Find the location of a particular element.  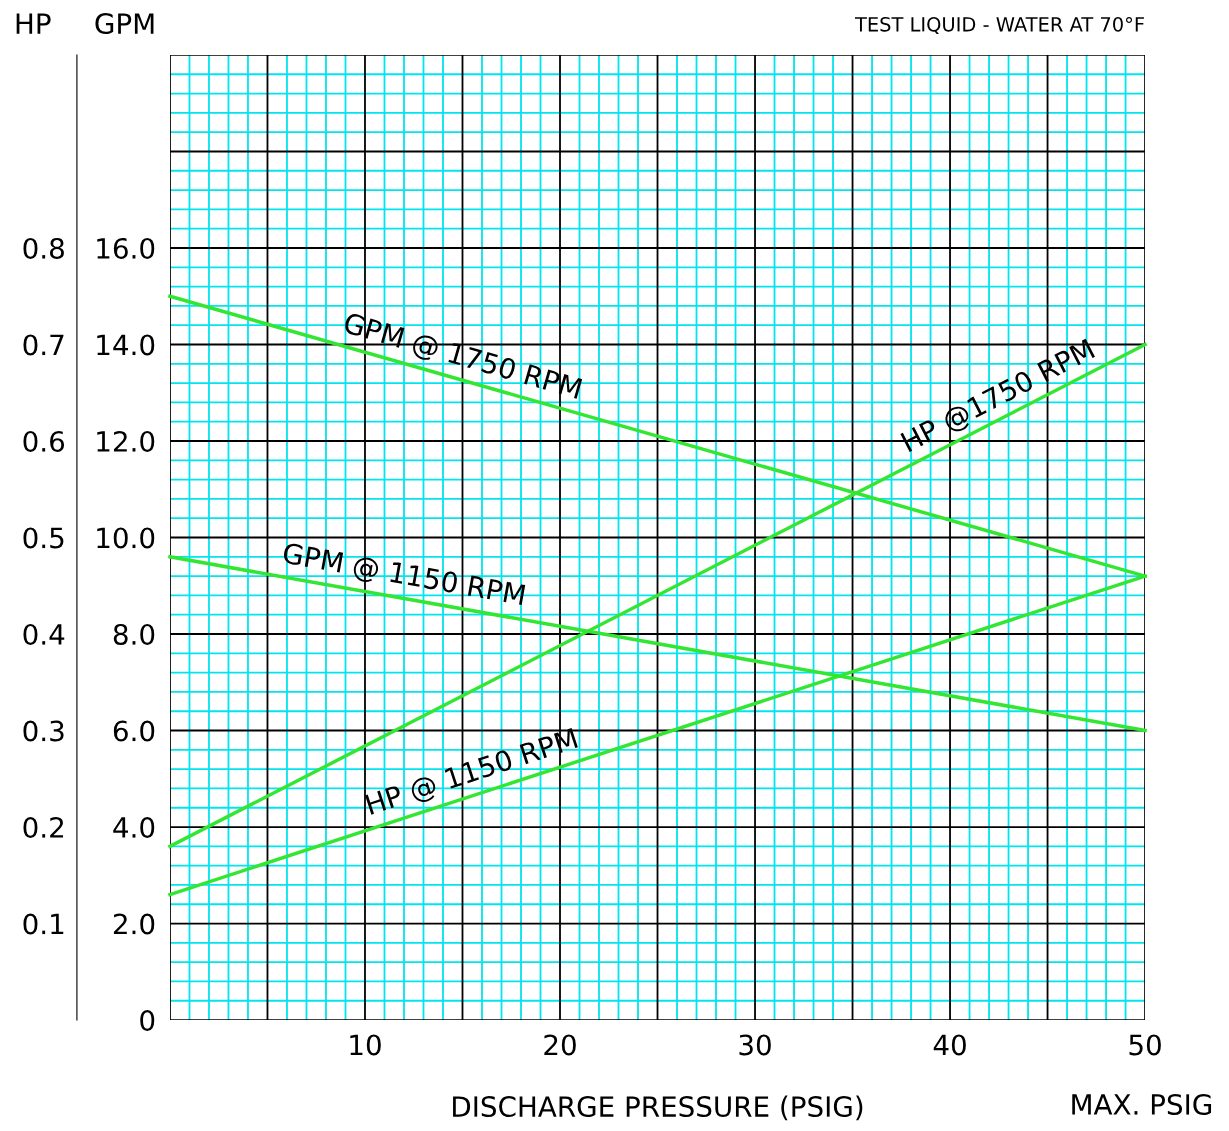

y2-axis-title: HP is located at coordinates (33, 23).